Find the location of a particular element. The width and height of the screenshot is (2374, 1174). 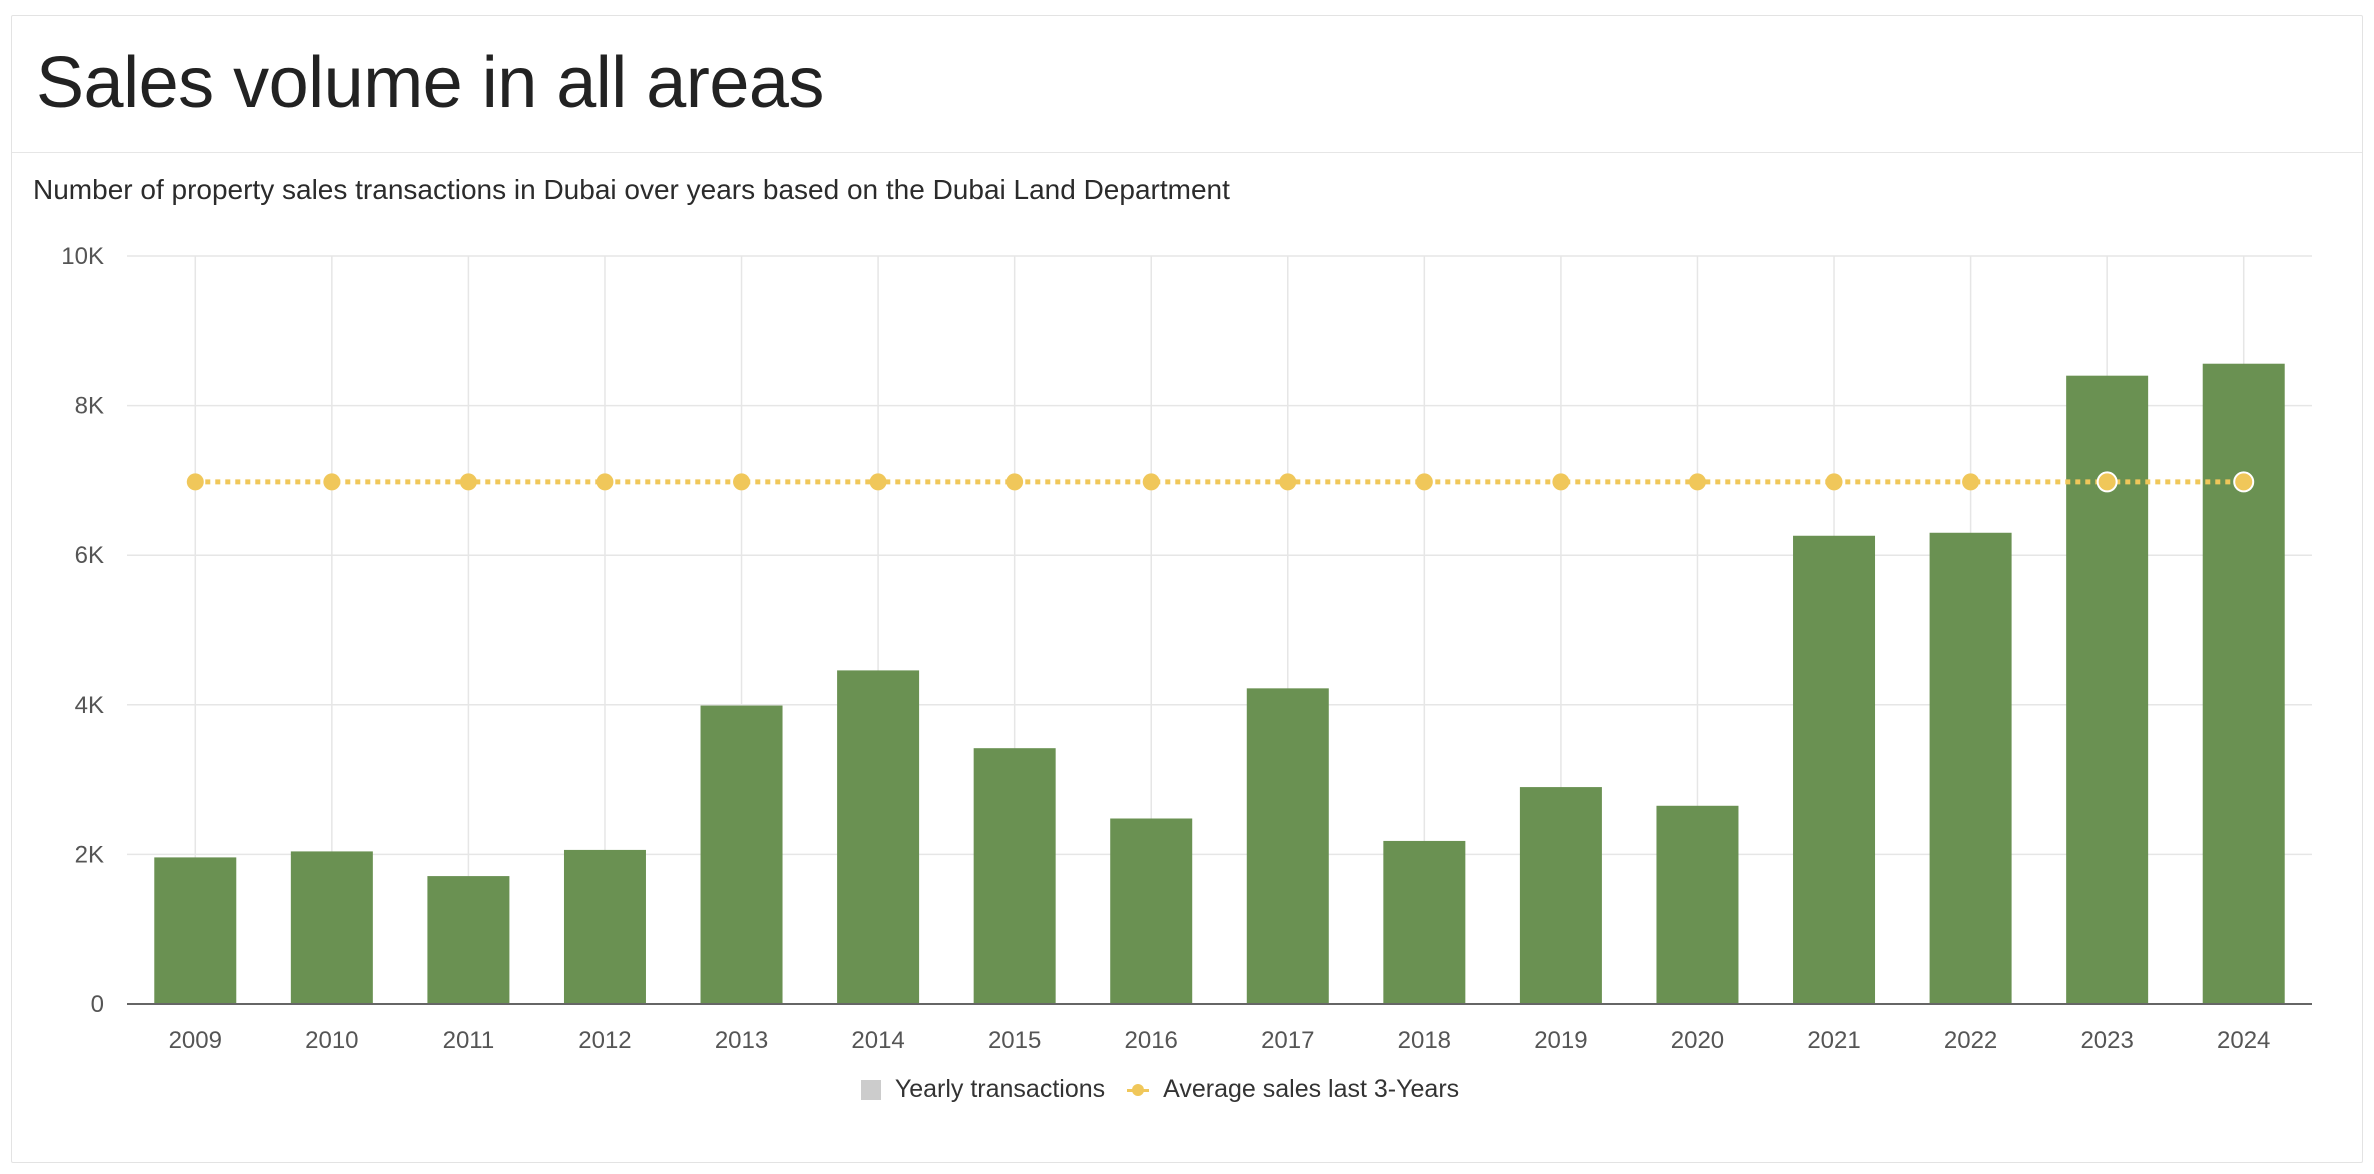

x-tick-label: 2012 is located at coordinates (604, 1040).